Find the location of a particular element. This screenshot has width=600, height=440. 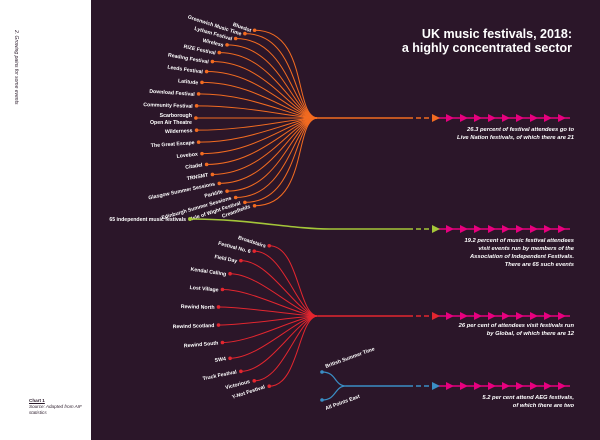

festival-label: TRNSMT is located at coordinates (197, 177).